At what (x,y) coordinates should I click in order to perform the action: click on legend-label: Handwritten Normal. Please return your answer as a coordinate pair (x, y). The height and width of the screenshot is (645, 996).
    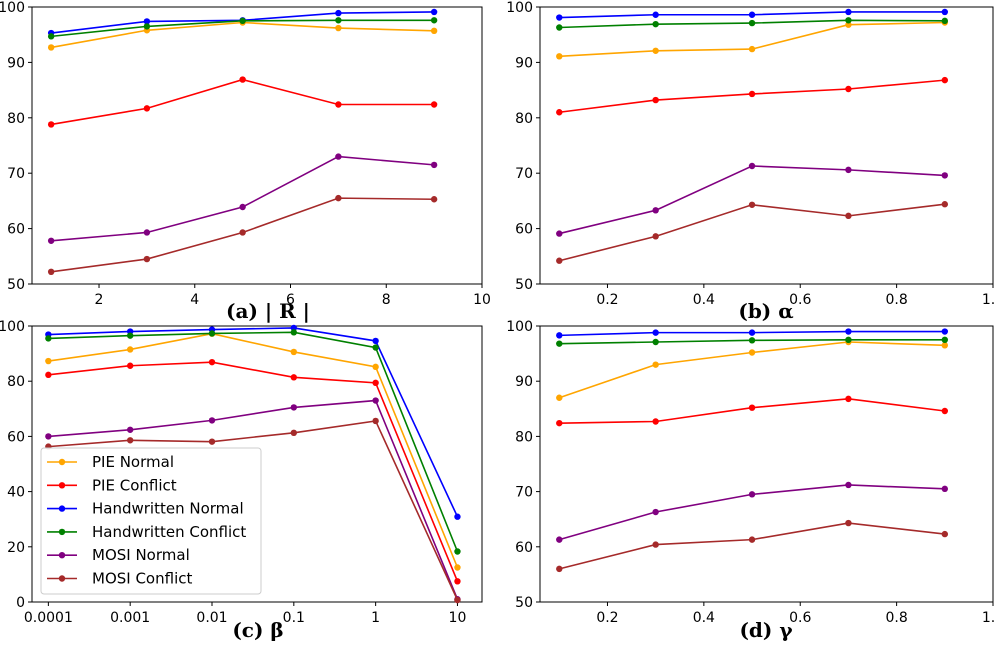
    Looking at the image, I should click on (168, 509).